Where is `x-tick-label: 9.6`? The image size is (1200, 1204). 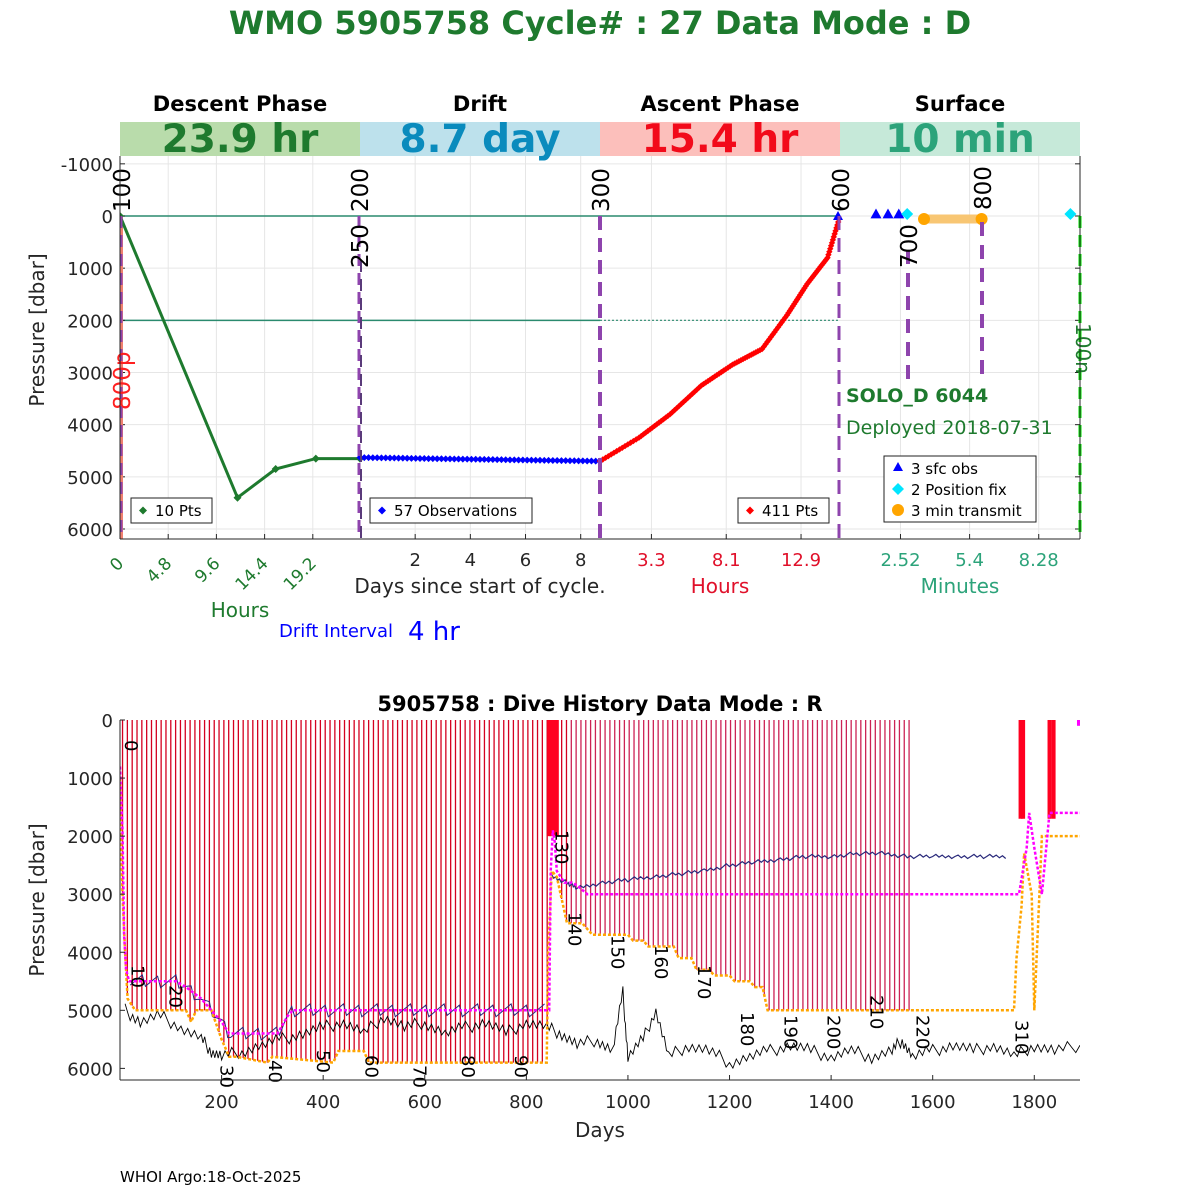 x-tick-label: 9.6 is located at coordinates (207, 570).